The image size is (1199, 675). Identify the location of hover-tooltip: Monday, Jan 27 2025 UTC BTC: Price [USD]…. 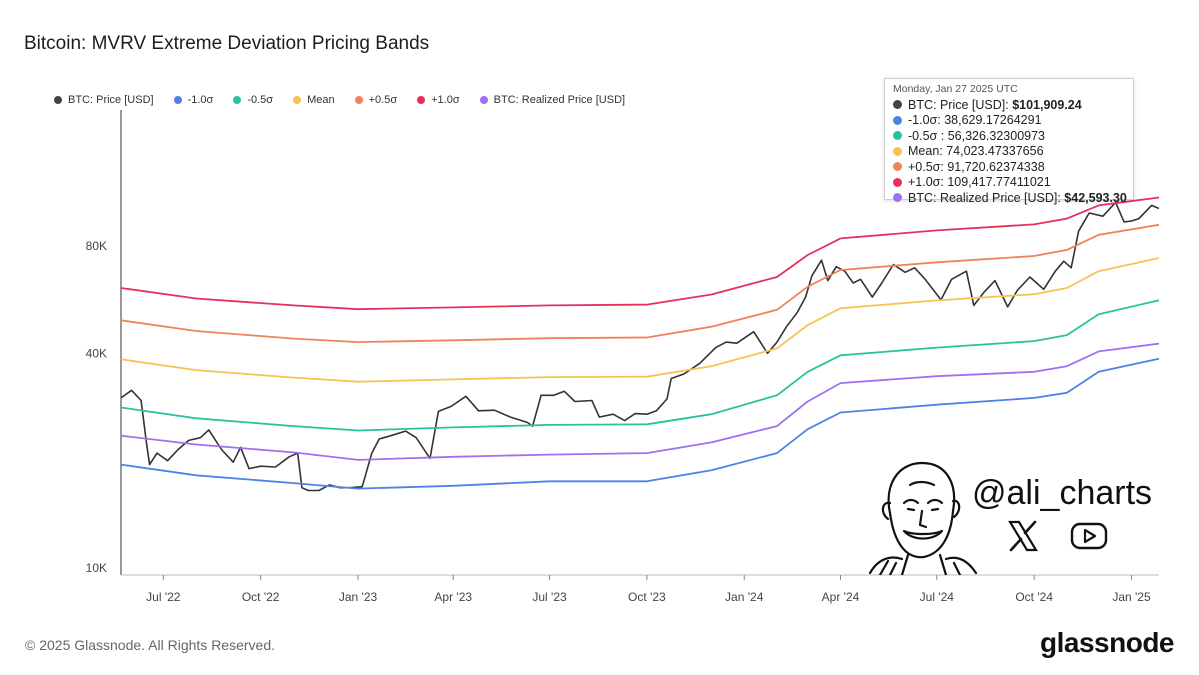
(1009, 141).